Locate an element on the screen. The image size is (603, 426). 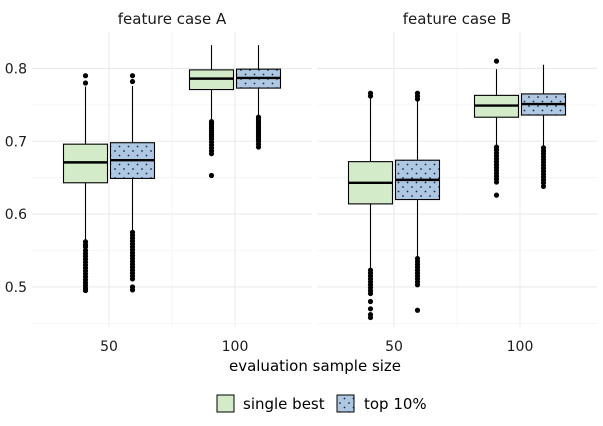
legend-label-top-10: top 10% is located at coordinates (395, 404).